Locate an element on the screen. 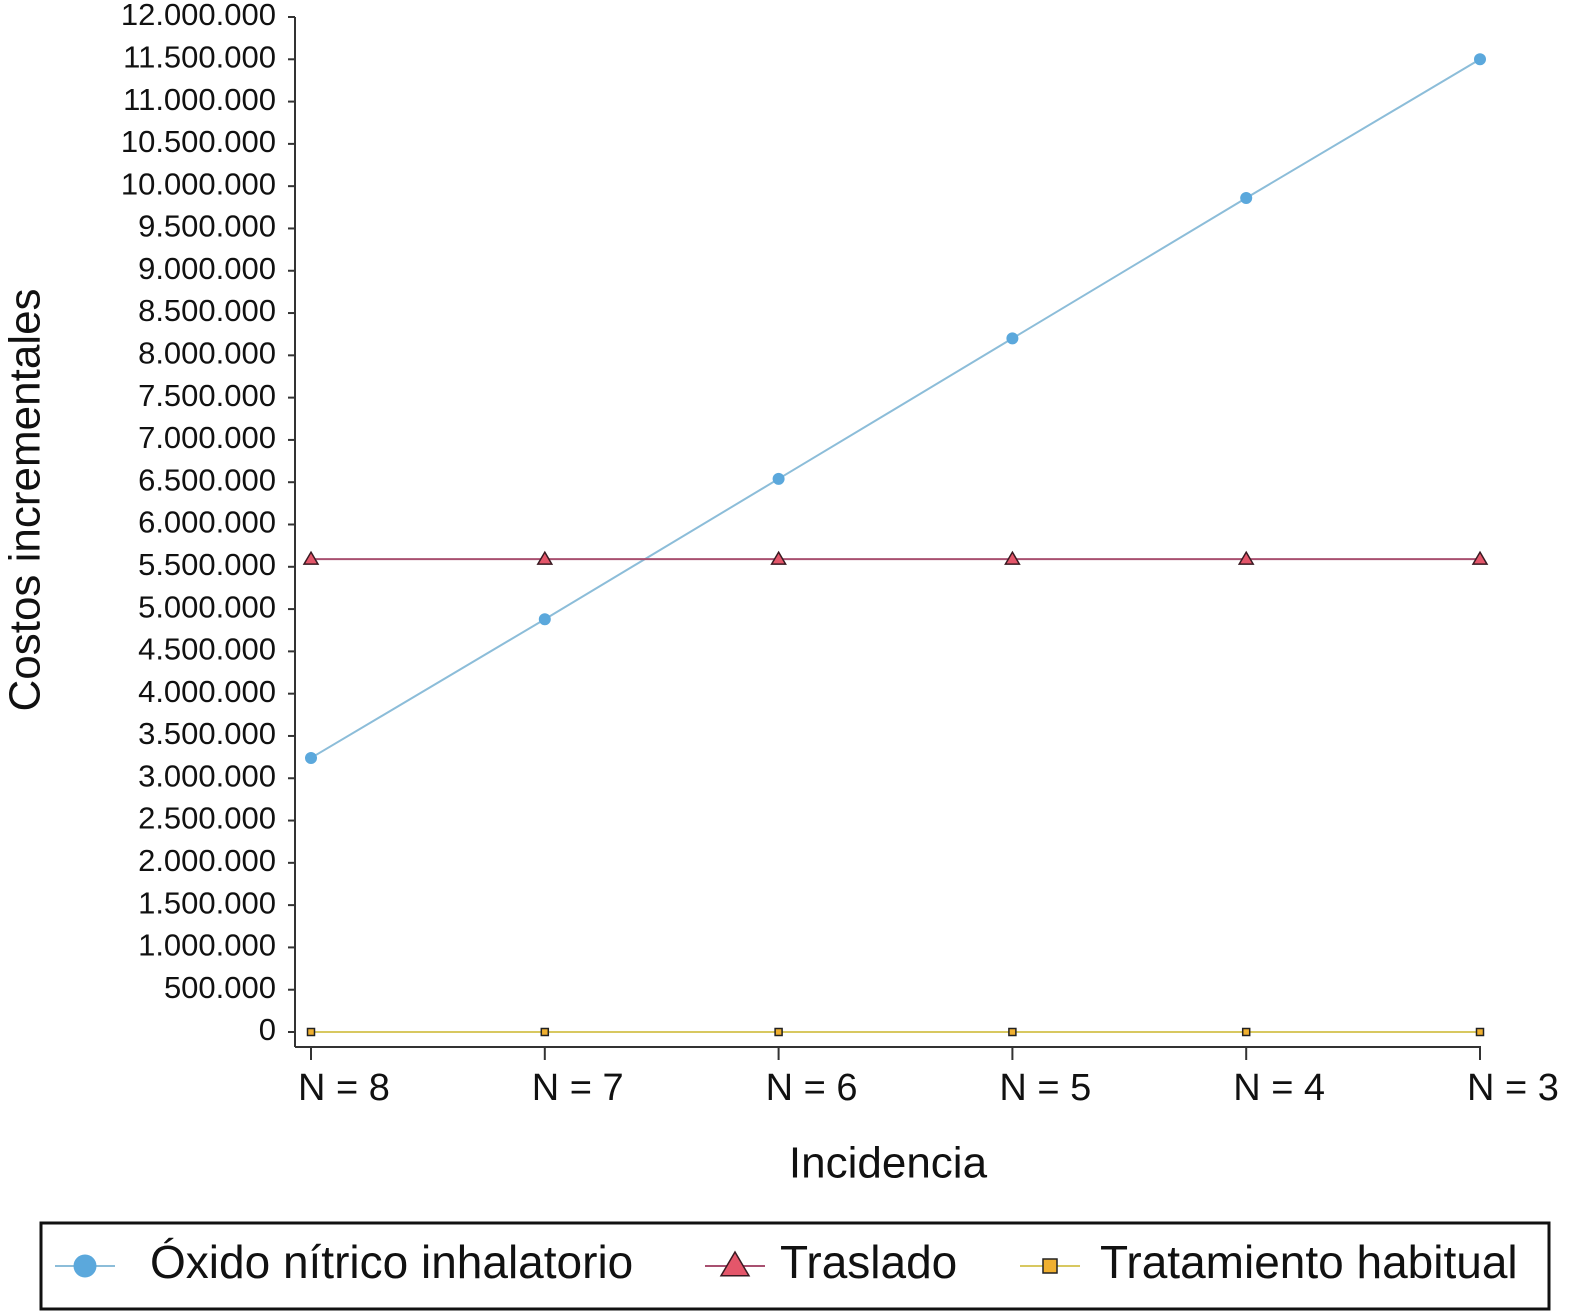 This screenshot has height=1313, width=1570. y-tick-label: 500.000 is located at coordinates (220, 987).